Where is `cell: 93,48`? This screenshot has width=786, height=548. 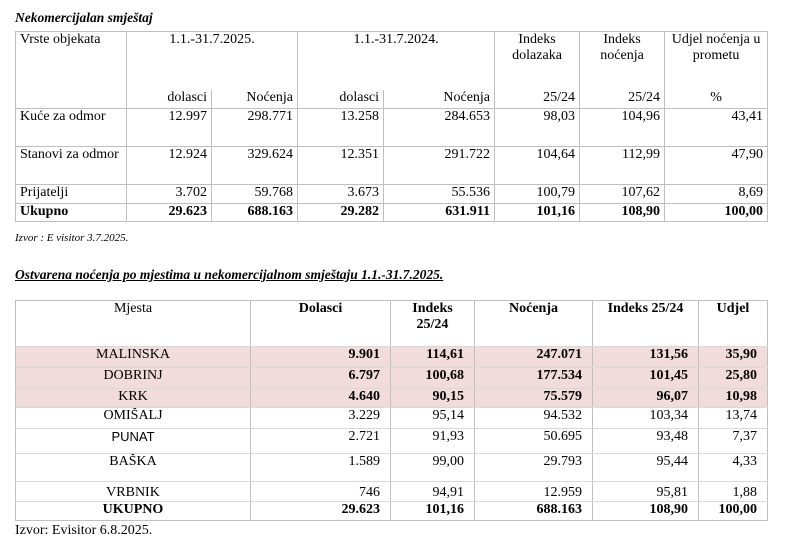
cell: 93,48 is located at coordinates (645, 441).